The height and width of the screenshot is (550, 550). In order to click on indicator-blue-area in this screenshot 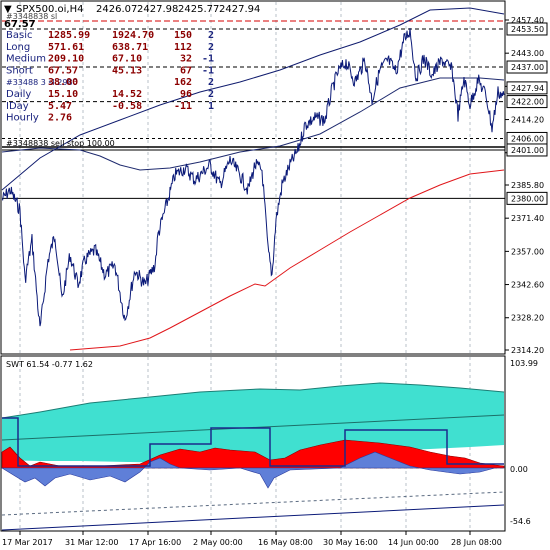, I will do `click(252, 470)`.